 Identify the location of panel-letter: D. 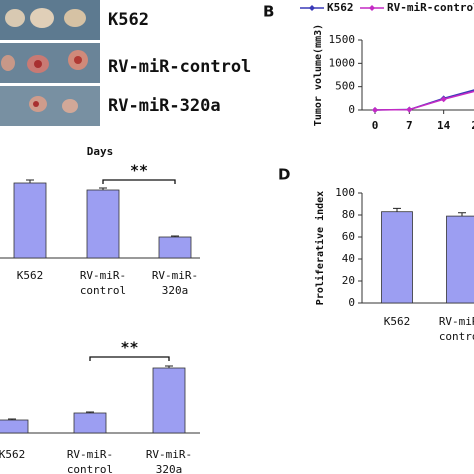
(284, 175).